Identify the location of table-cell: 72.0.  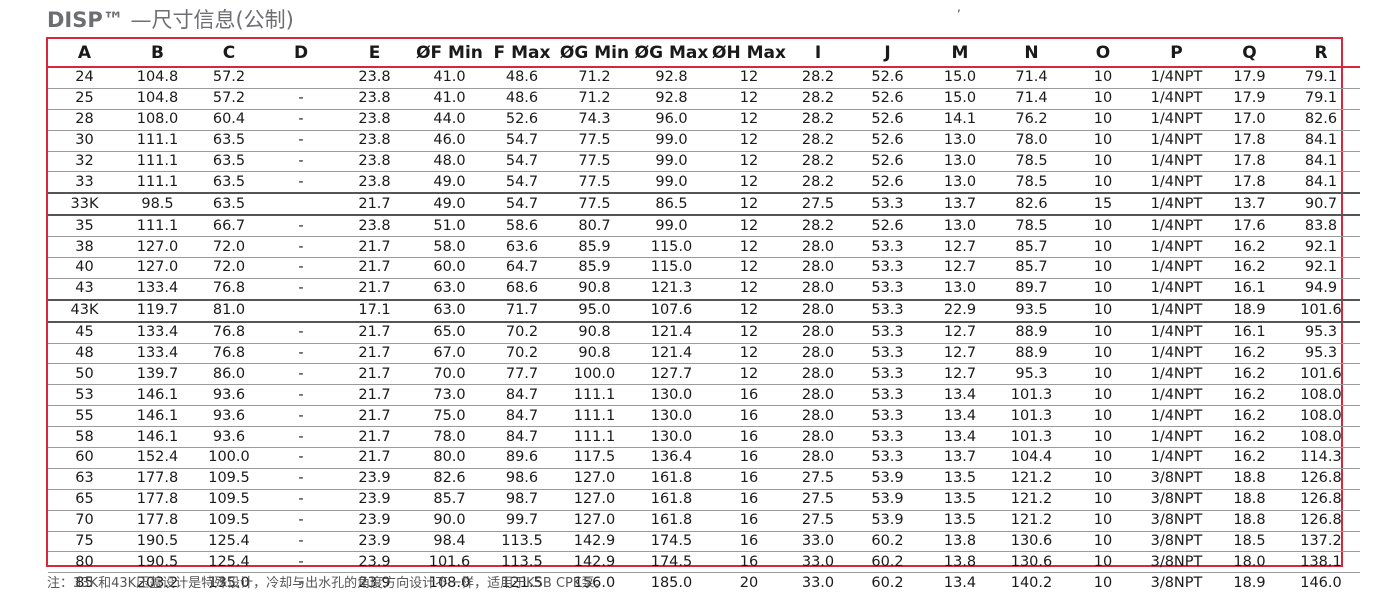
(229, 268).